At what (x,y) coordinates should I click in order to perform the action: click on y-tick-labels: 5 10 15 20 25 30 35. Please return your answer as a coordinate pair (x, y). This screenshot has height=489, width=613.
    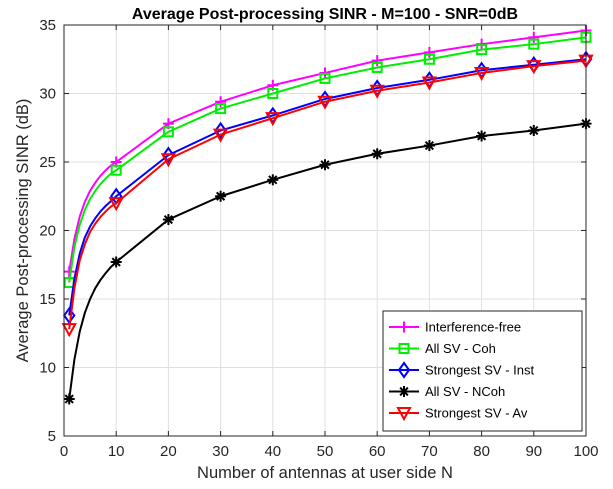
    Looking at the image, I should click on (47, 231).